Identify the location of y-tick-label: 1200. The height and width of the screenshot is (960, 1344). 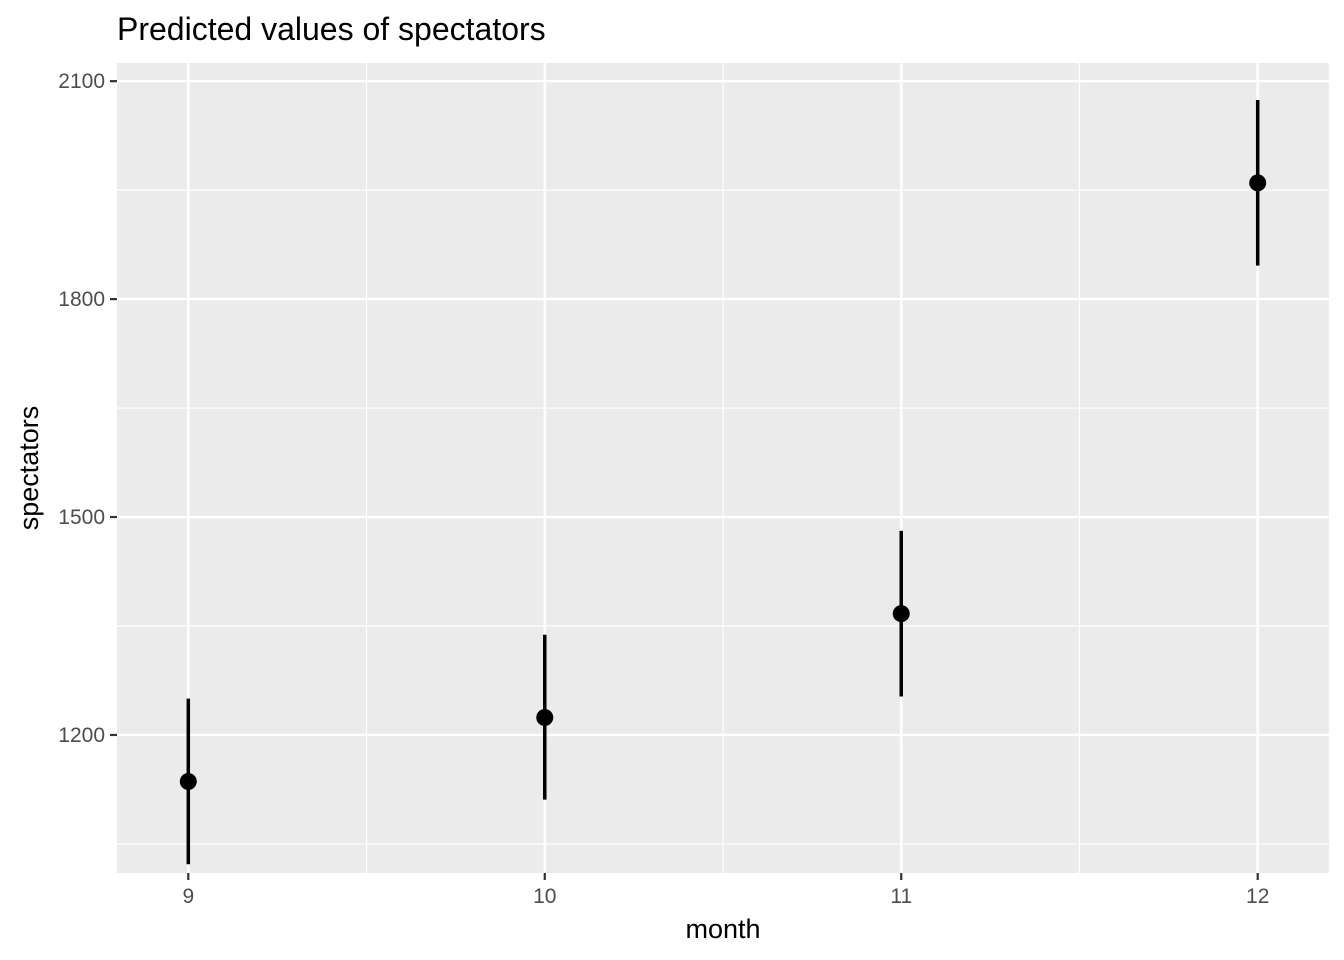
(81, 735).